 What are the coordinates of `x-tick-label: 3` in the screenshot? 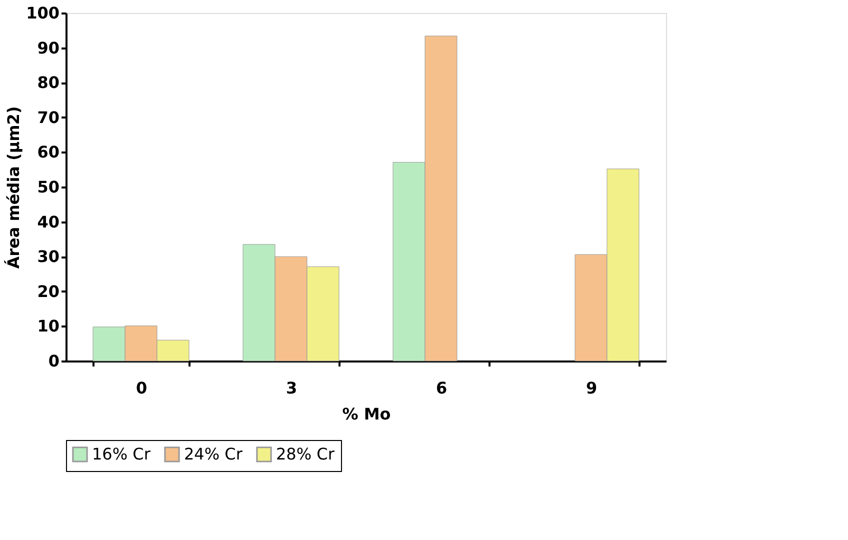 It's located at (292, 388).